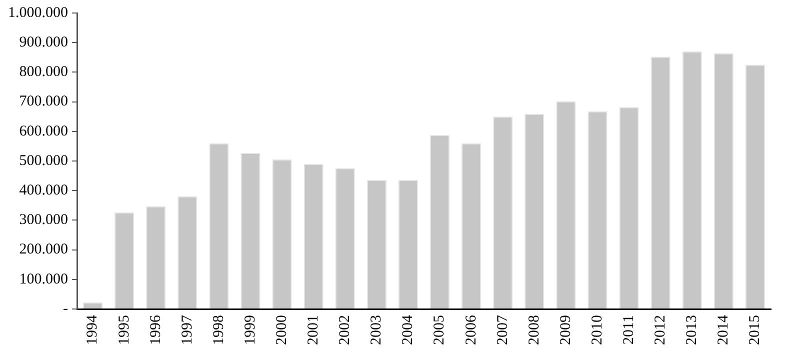 This screenshot has width=791, height=355. What do you see at coordinates (43, 279) in the screenshot?
I see `y-tick-label: 100.000` at bounding box center [43, 279].